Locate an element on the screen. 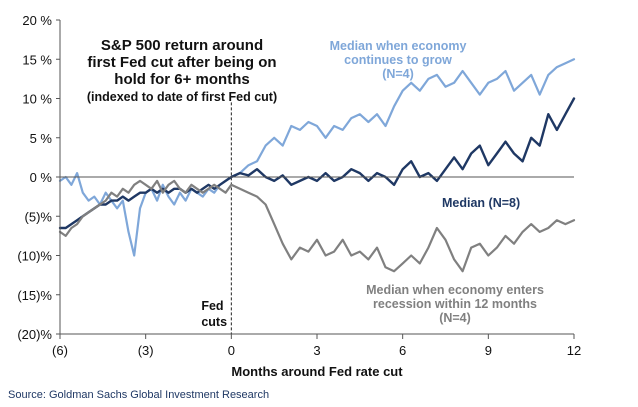 This screenshot has width=638, height=407. y-tick-label: (5)% is located at coordinates (39, 216).